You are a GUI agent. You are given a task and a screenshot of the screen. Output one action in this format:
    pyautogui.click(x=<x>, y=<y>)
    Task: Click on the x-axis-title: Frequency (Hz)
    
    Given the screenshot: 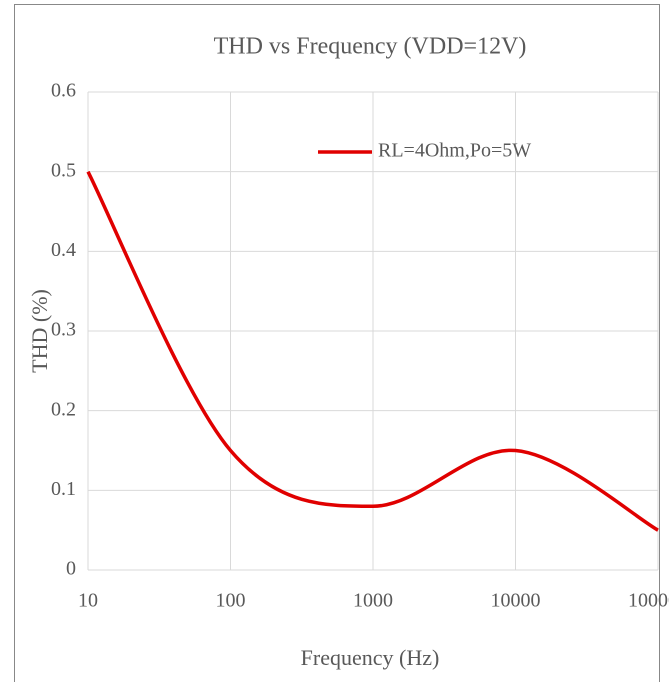 What is the action you would take?
    pyautogui.click(x=370, y=657)
    